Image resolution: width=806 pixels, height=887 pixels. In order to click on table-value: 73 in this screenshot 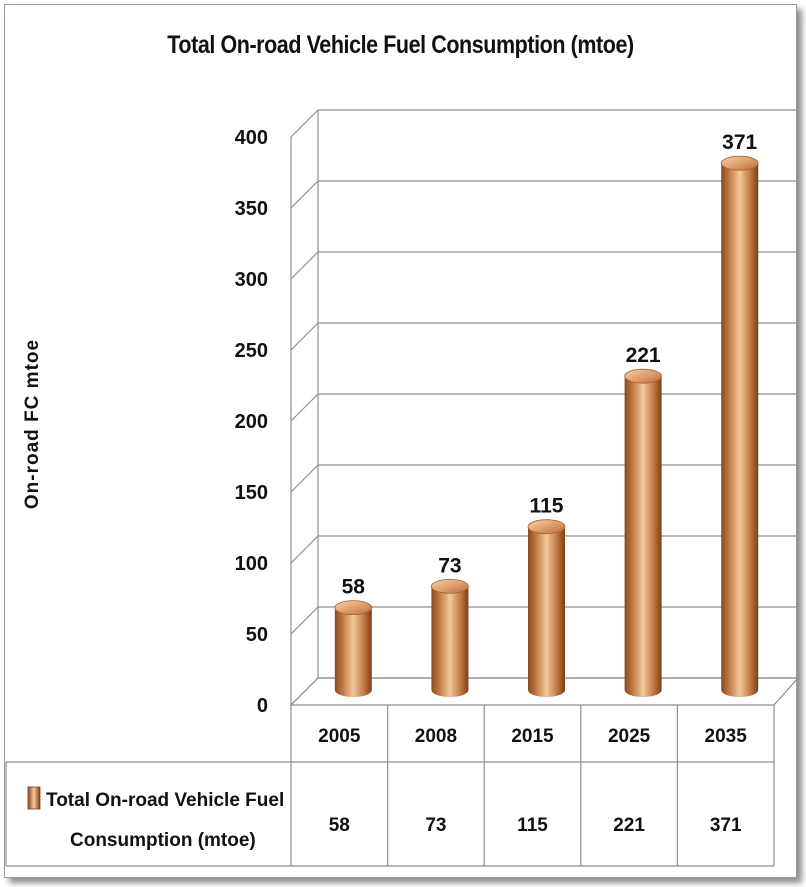, I will do `click(435, 825)`.